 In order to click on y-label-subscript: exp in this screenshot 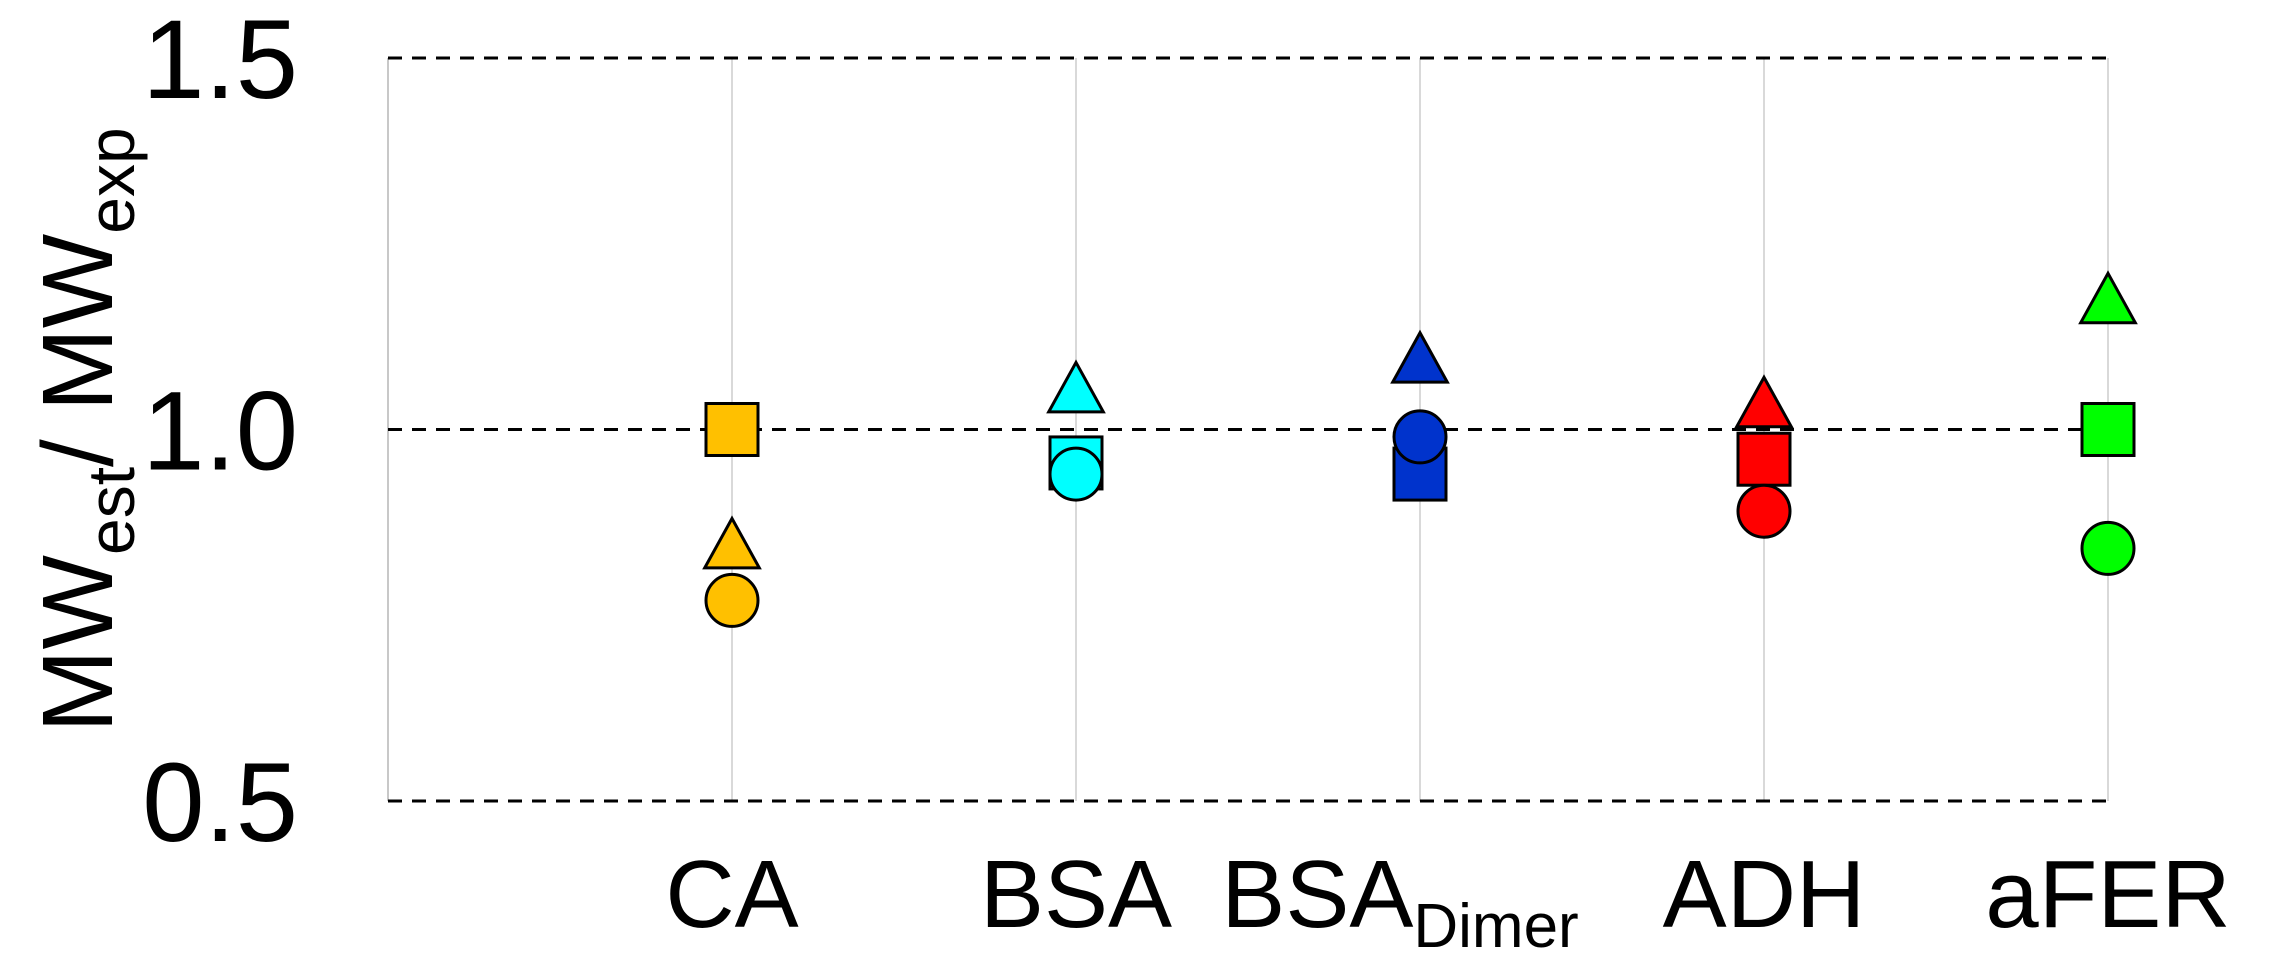, I will do `click(111, 180)`.